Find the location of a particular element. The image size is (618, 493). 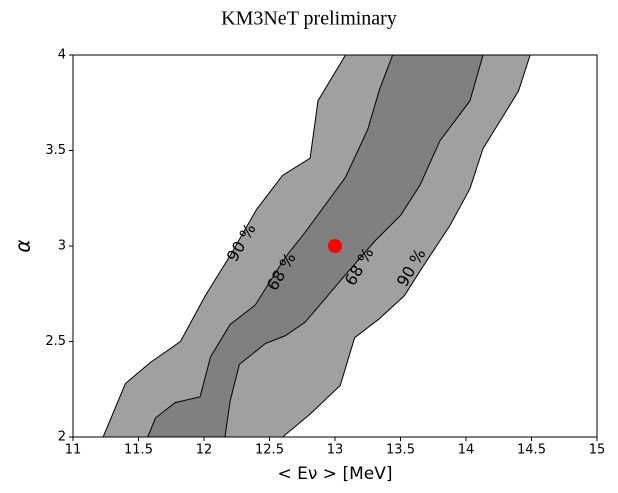

y-tick-label: 3 is located at coordinates (62, 246).